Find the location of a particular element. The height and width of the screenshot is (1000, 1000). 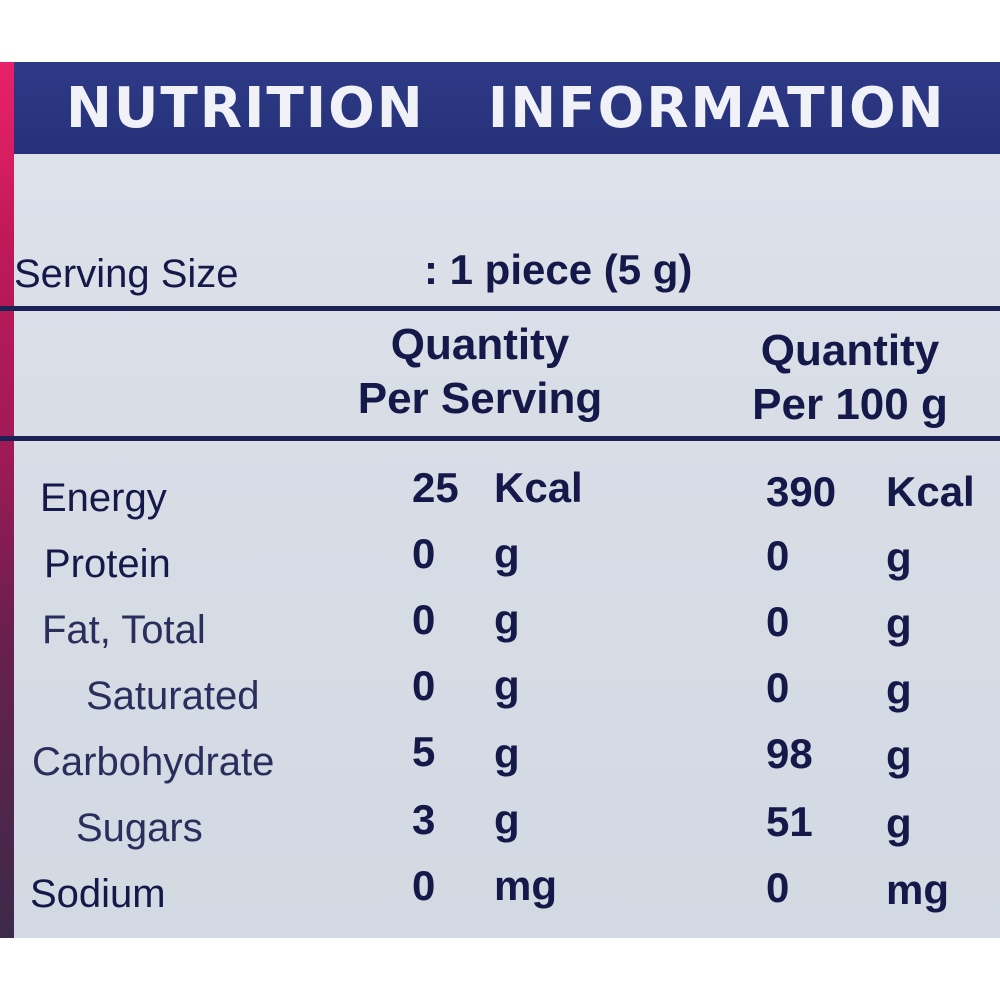

row-label: Energy is located at coordinates (103, 498).